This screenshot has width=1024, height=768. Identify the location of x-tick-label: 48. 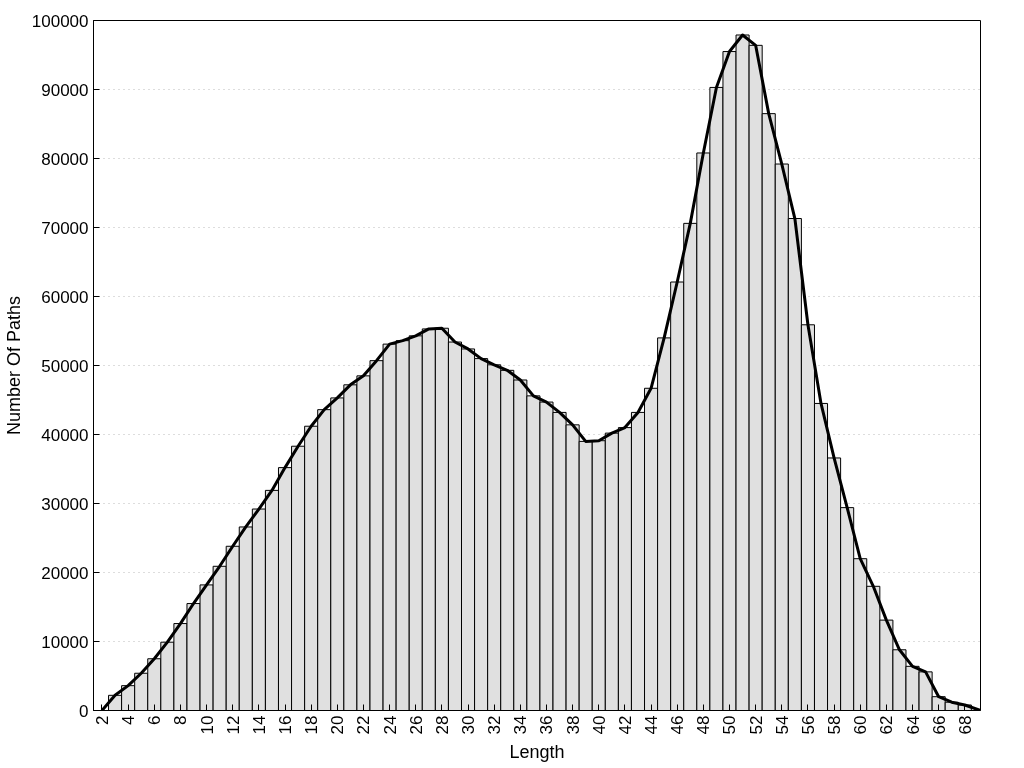
(704, 725).